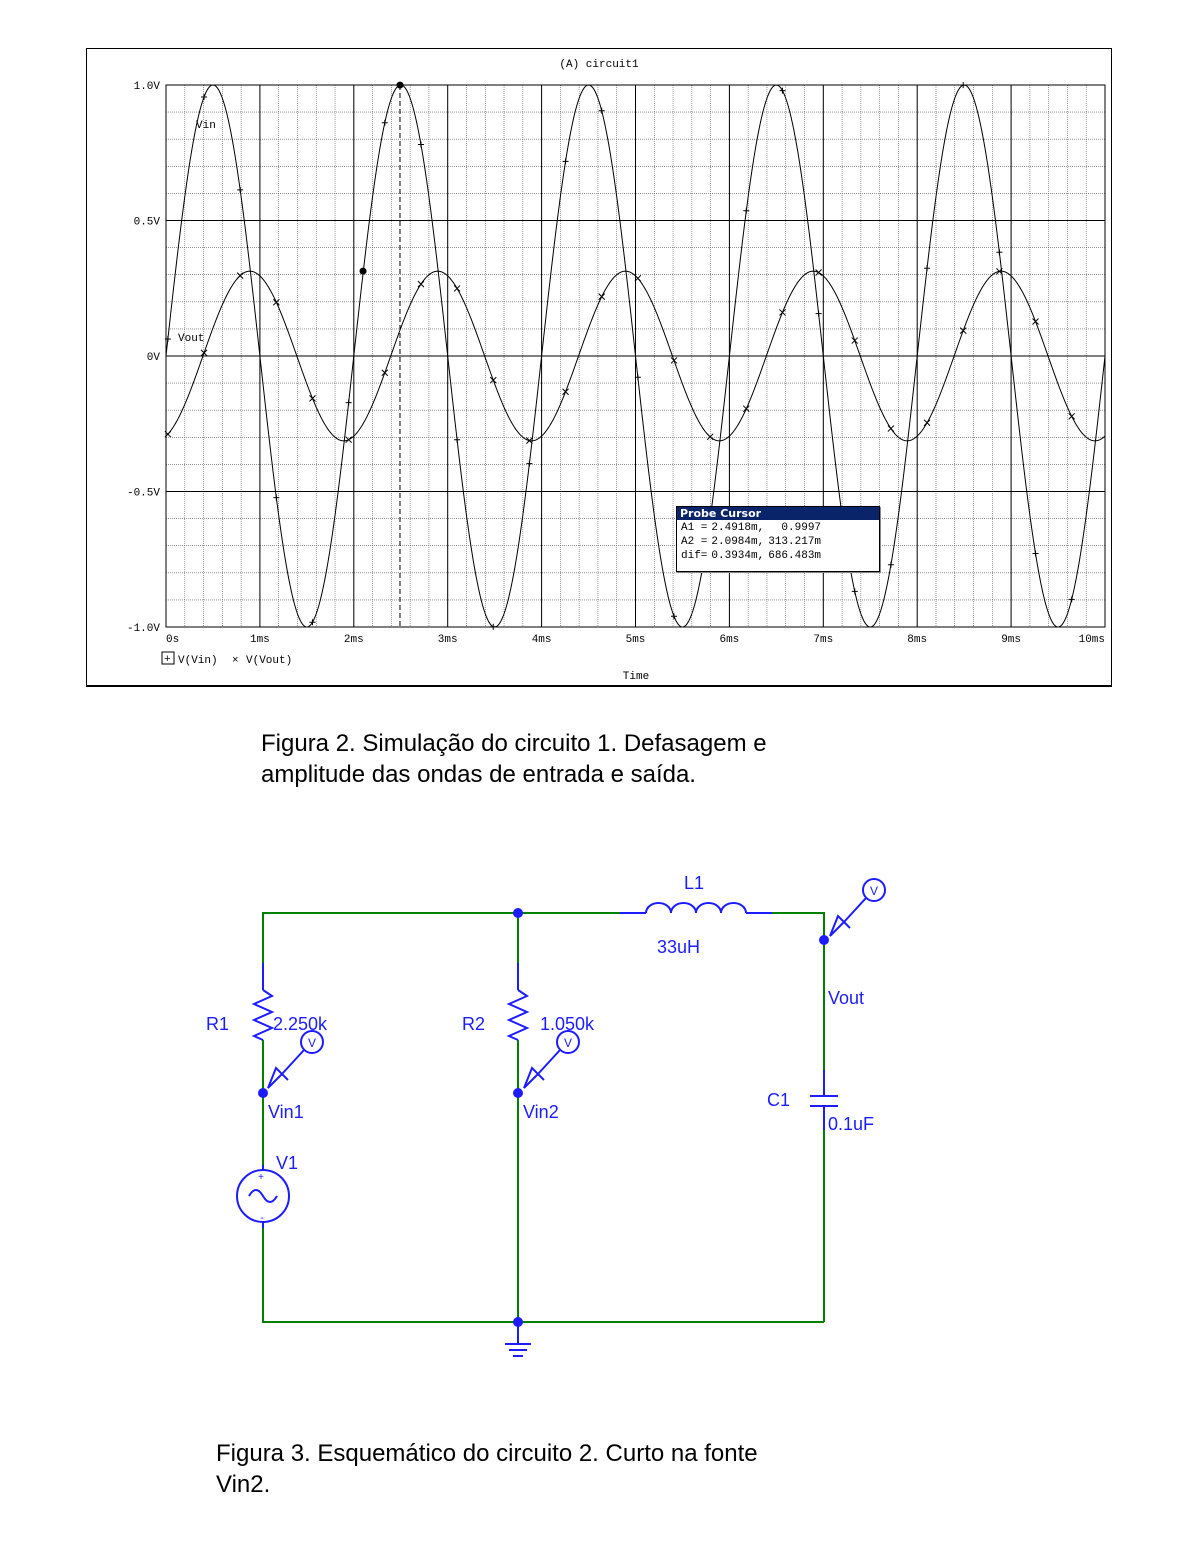 The width and height of the screenshot is (1196, 1568). Describe the element at coordinates (198, 661) in the screenshot. I see `legend-vin-label: V(Vin)` at that location.